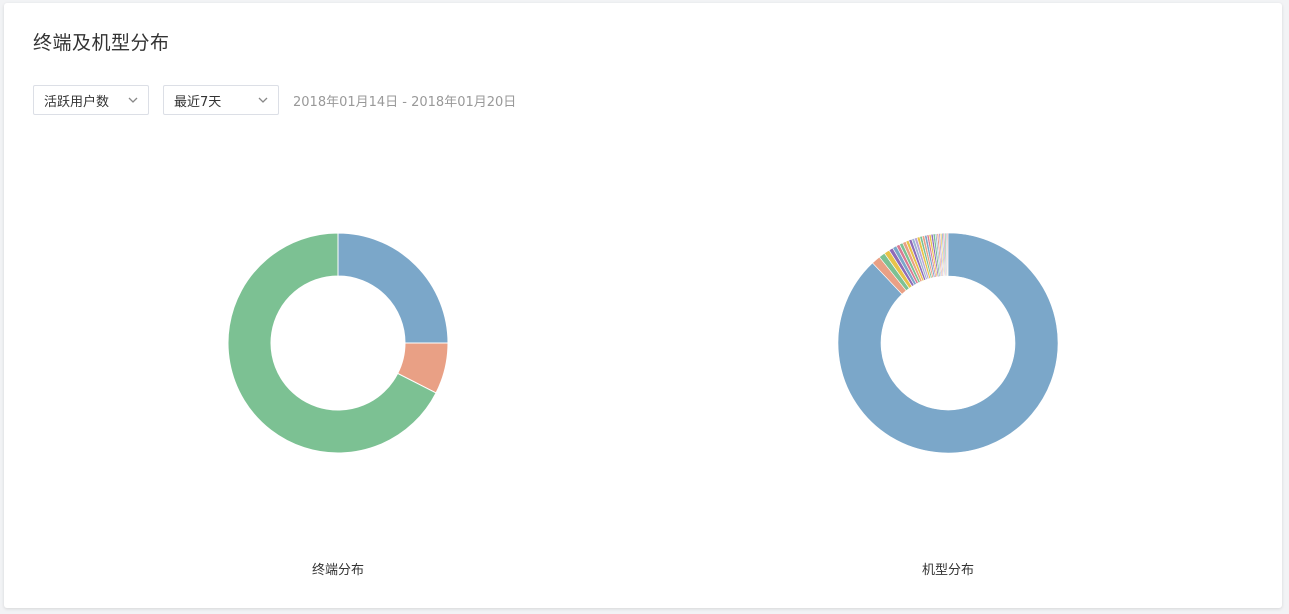 The height and width of the screenshot is (614, 1289). I want to click on range-select-value: 最近7天, so click(198, 102).